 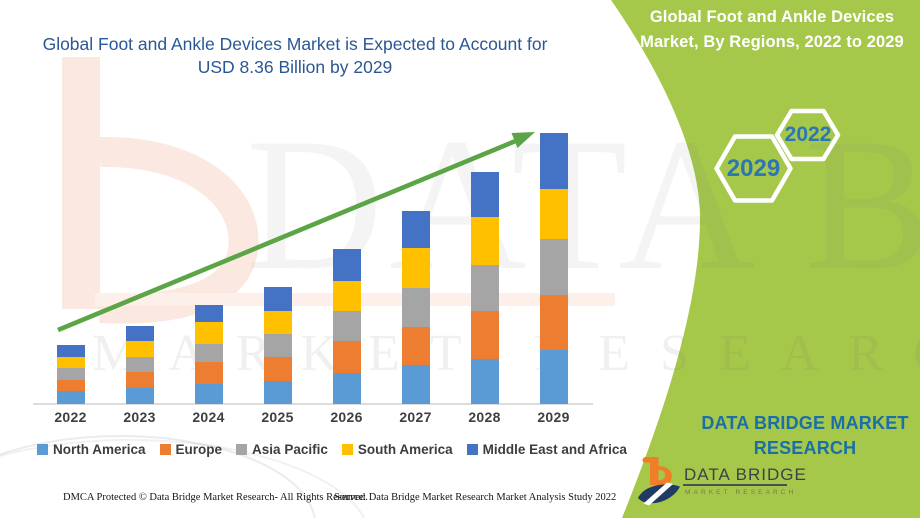 I want to click on segment-asia-pacific-2023, so click(x=139, y=365).